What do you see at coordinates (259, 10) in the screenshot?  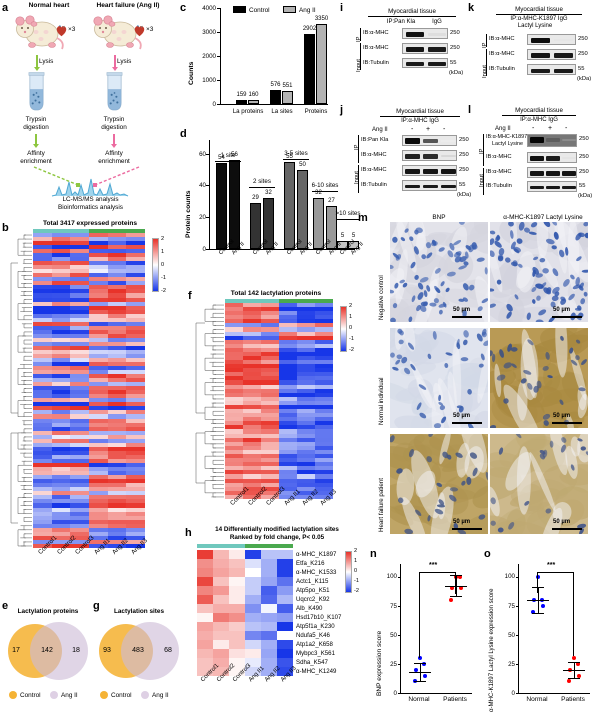 I see `legend-label-control: Control` at bounding box center [259, 10].